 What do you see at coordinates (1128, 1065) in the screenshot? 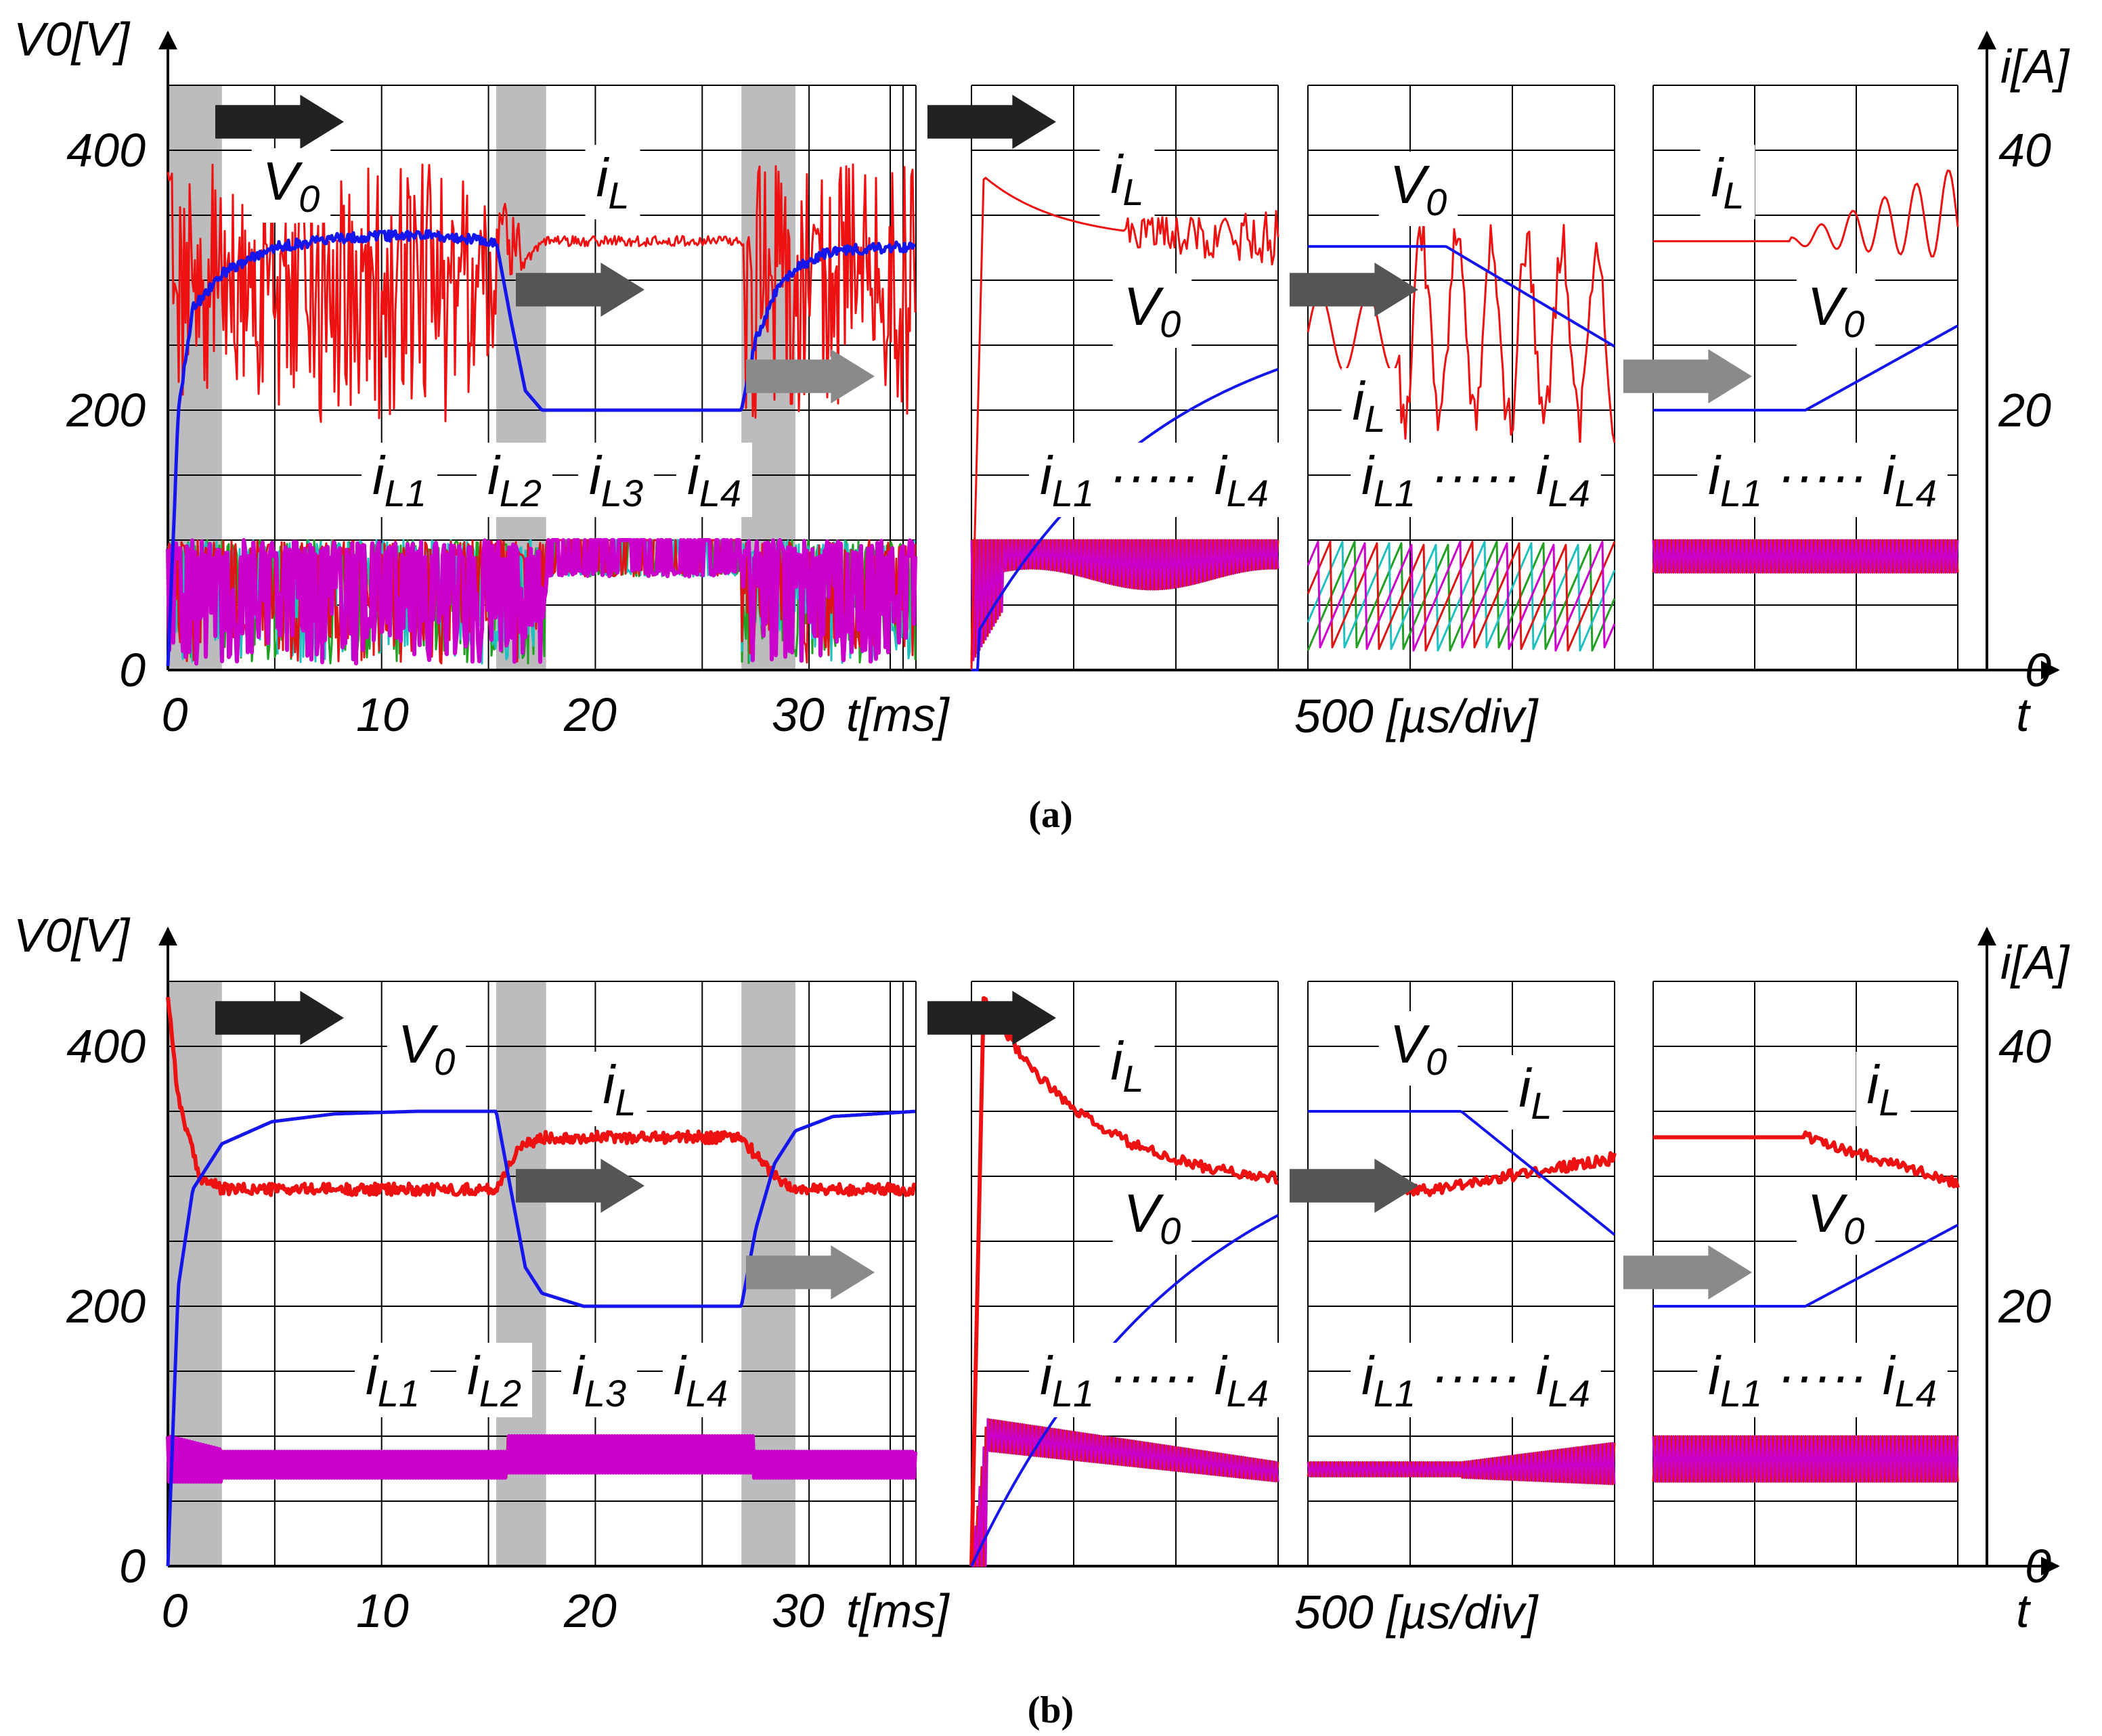
I see `label-zoom-1-a-text: iL` at bounding box center [1128, 1065].